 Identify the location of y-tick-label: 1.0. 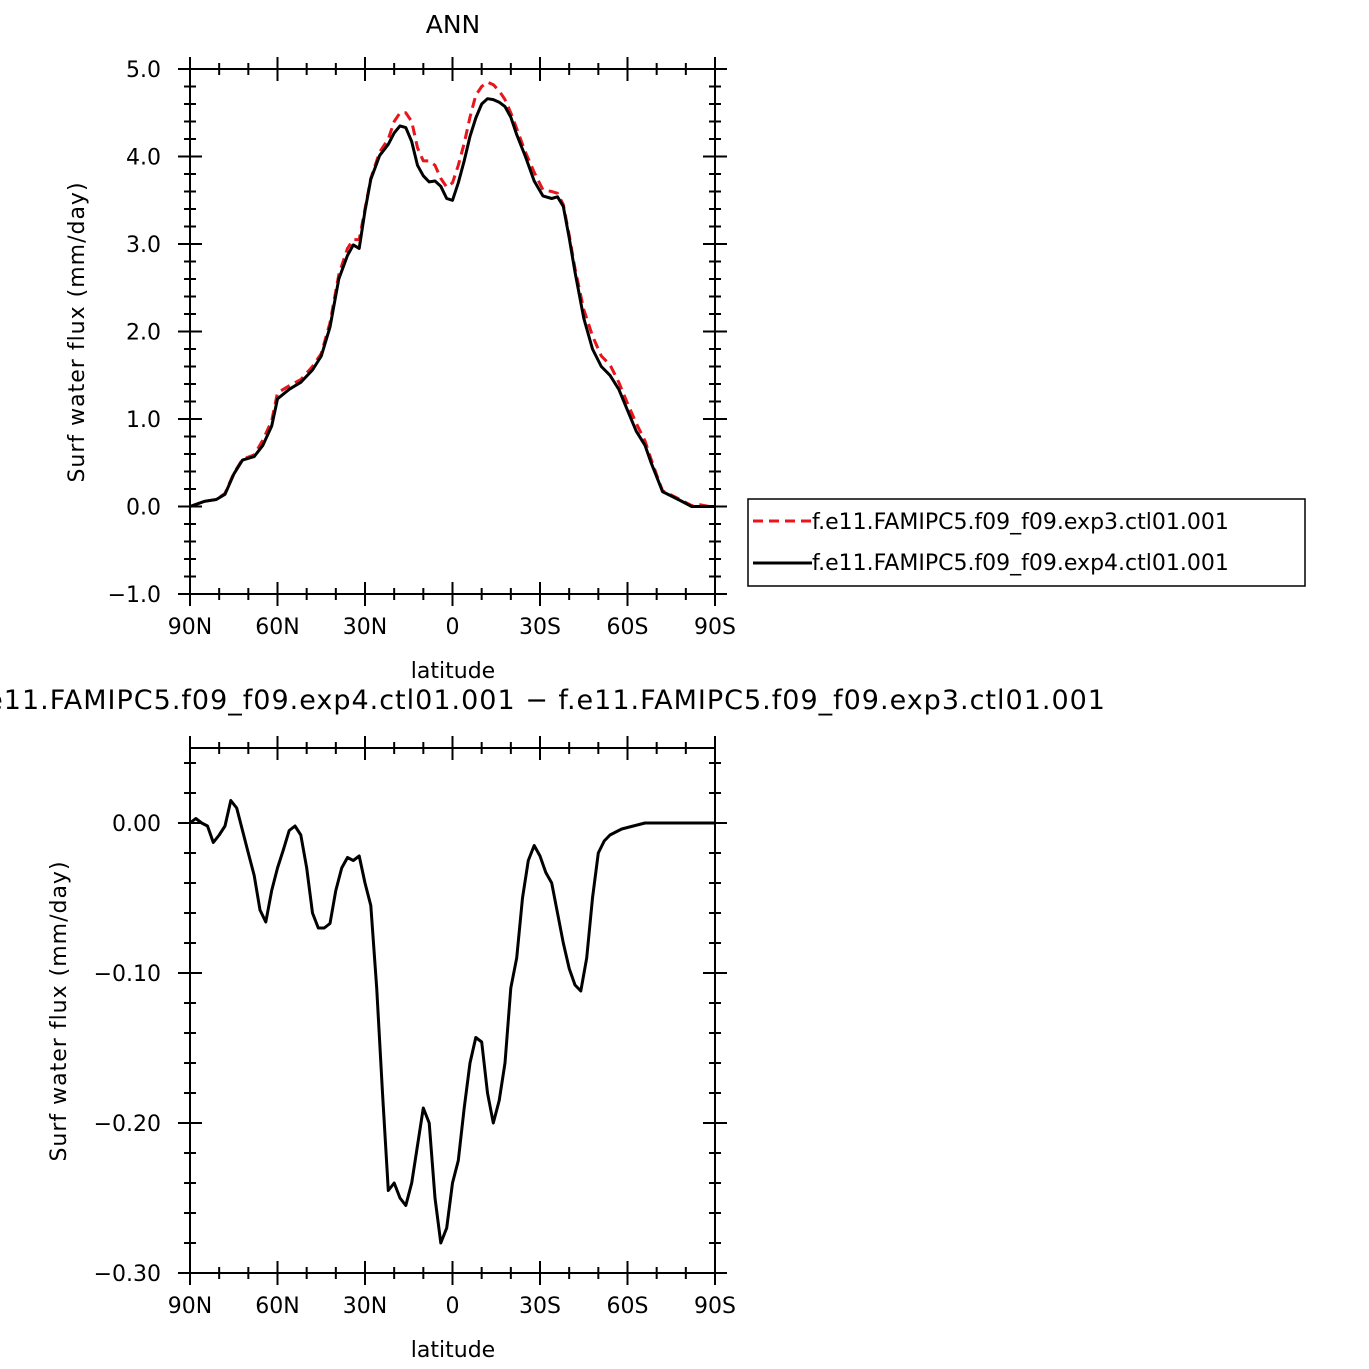
(143, 420).